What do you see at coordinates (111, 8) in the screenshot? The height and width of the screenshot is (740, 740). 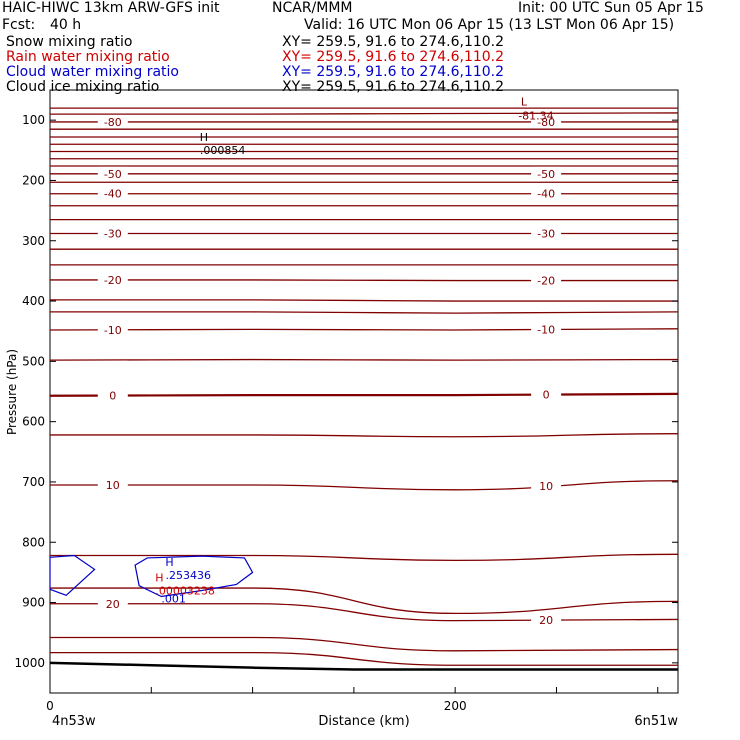 I see `model-title: HAIC-HIWC 13km ARW-GFS init` at bounding box center [111, 8].